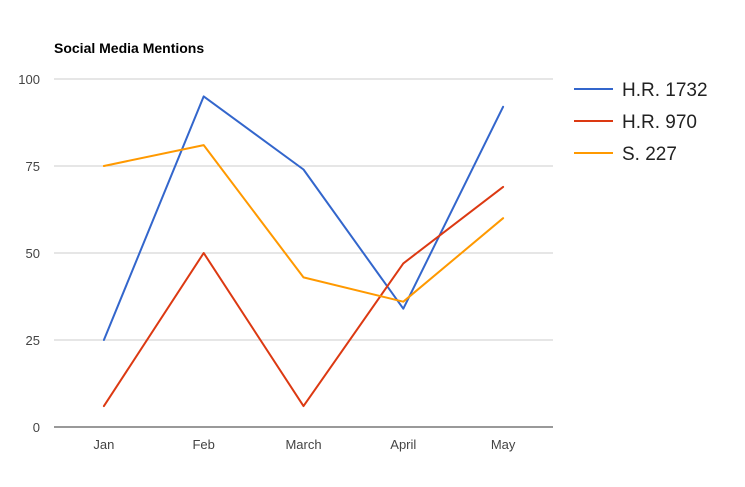 The height and width of the screenshot is (487, 745). What do you see at coordinates (665, 90) in the screenshot?
I see `legend-label: H.R. 1732` at bounding box center [665, 90].